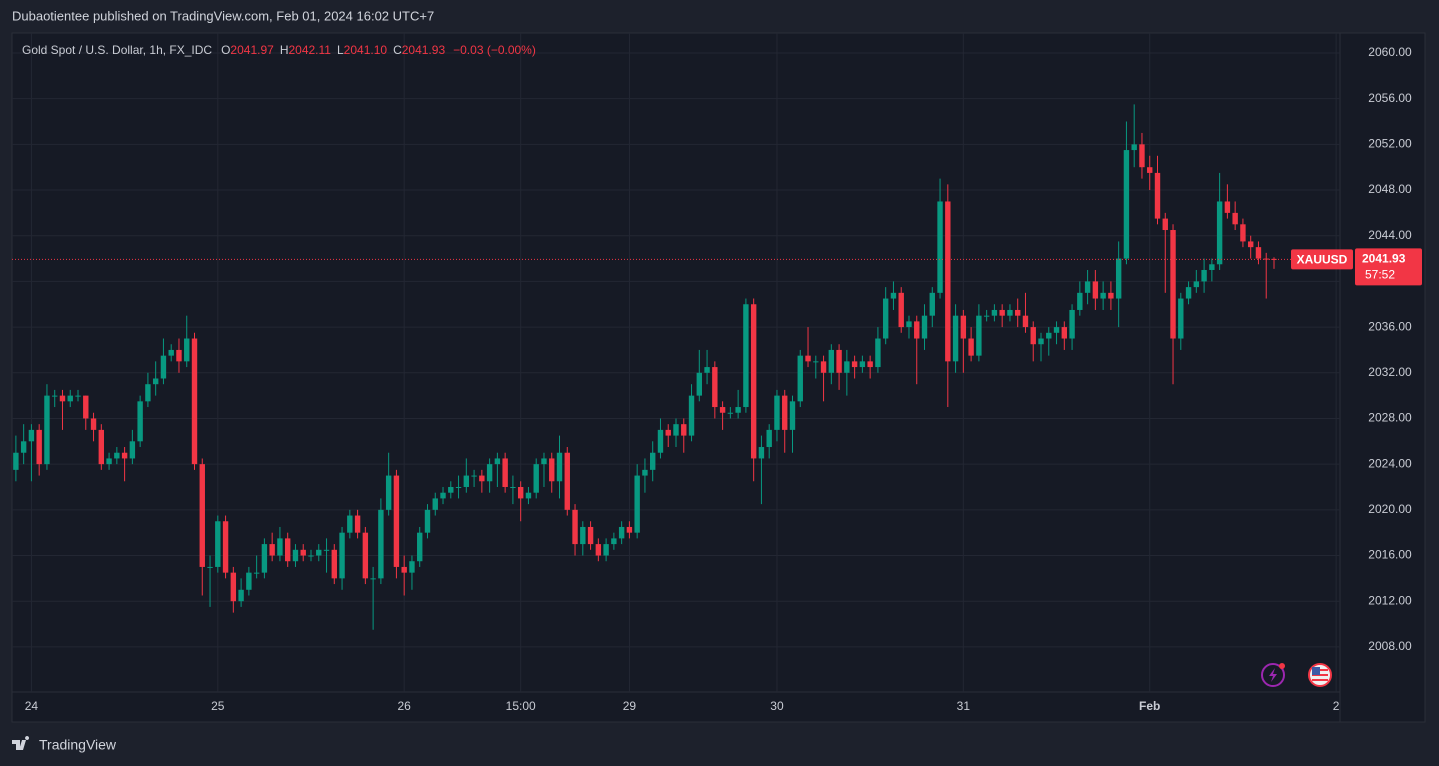 The width and height of the screenshot is (1439, 766). What do you see at coordinates (521, 706) in the screenshot?
I see `x-tick-label: 15:00` at bounding box center [521, 706].